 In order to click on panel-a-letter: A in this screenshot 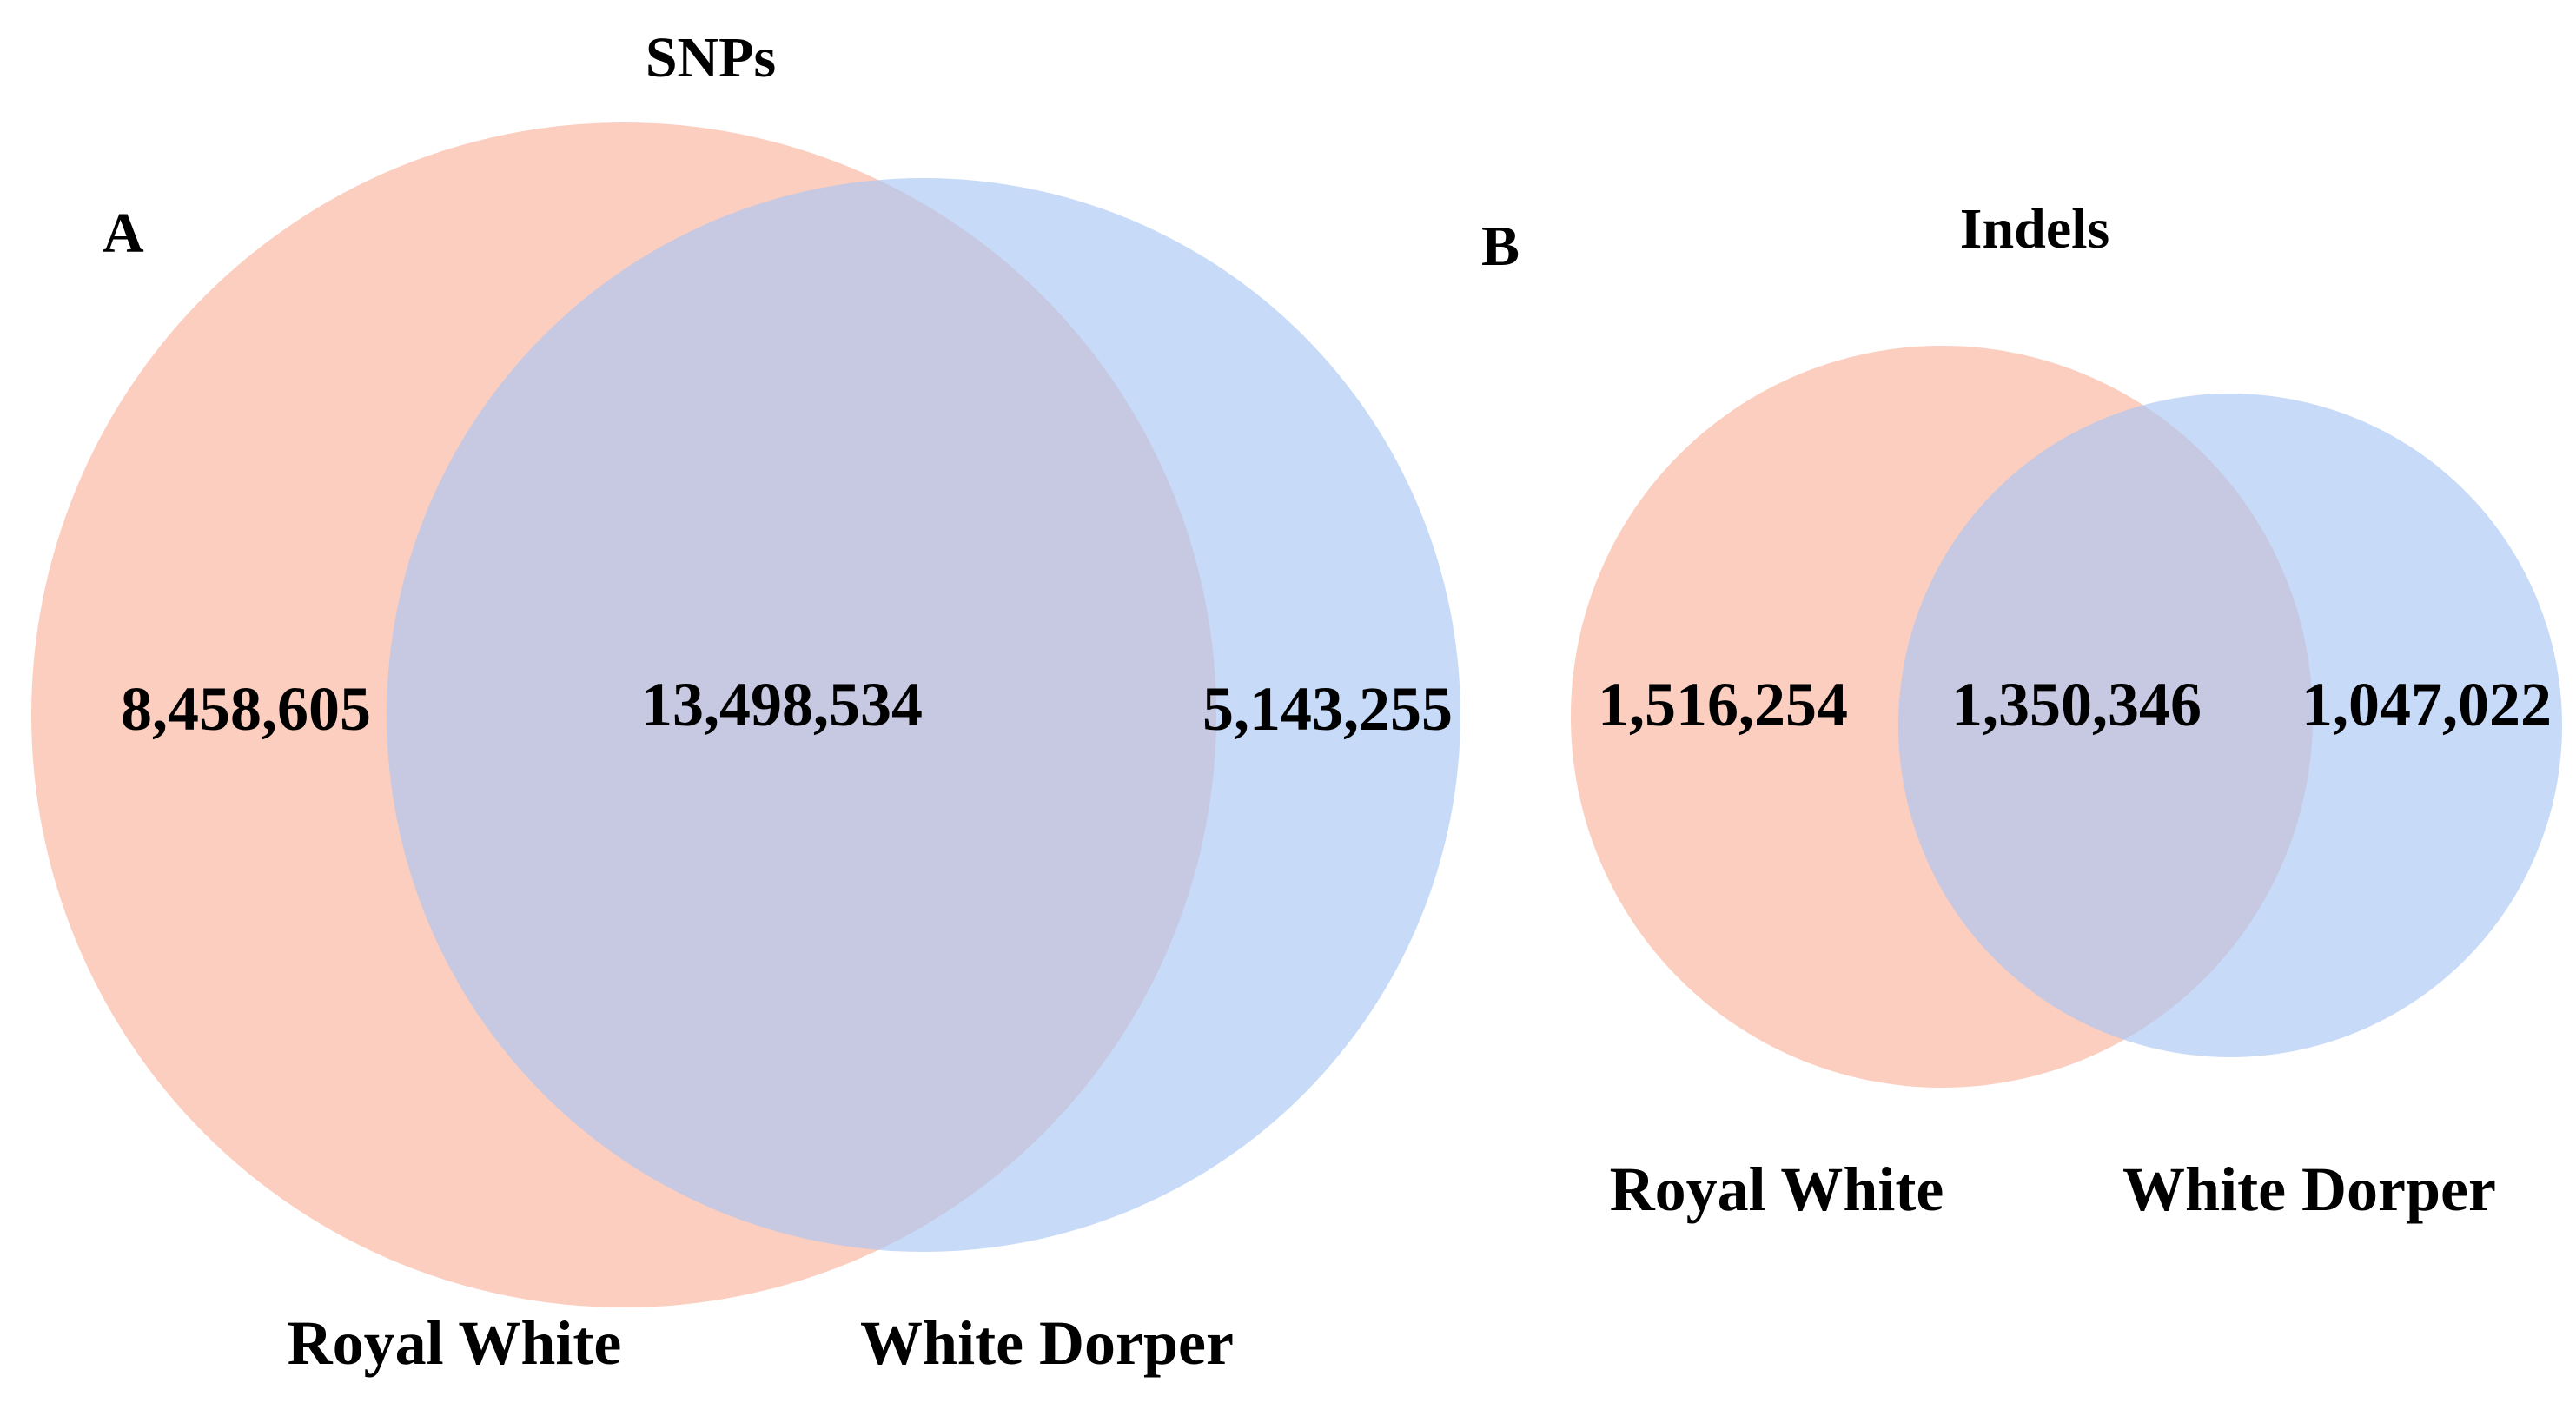, I will do `click(123, 233)`.